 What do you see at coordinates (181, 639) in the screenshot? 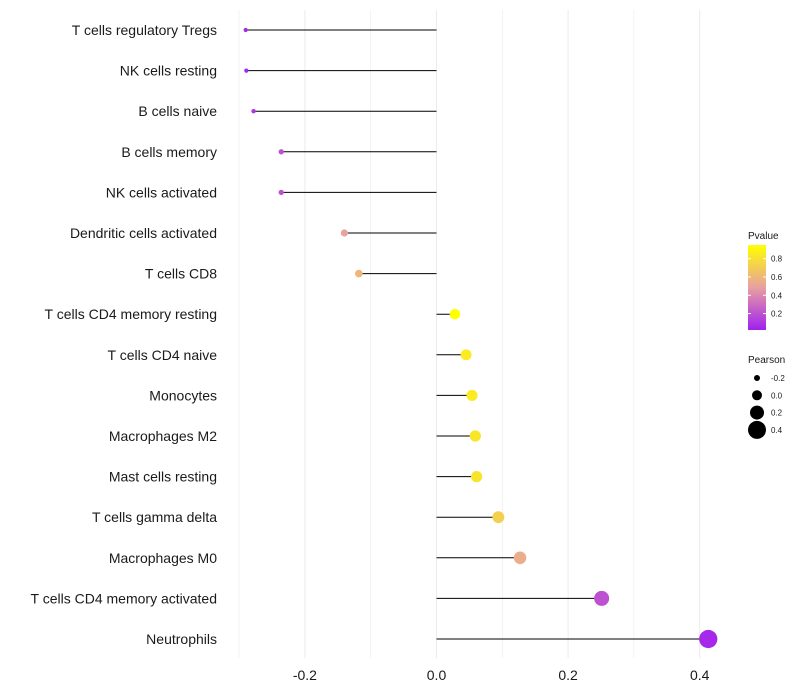
I see `category-label: Neutrophils` at bounding box center [181, 639].